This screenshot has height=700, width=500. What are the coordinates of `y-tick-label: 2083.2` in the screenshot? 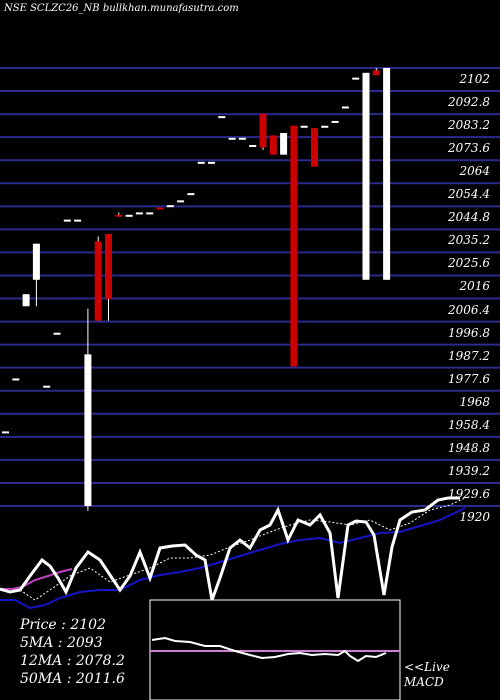 It's located at (469, 125).